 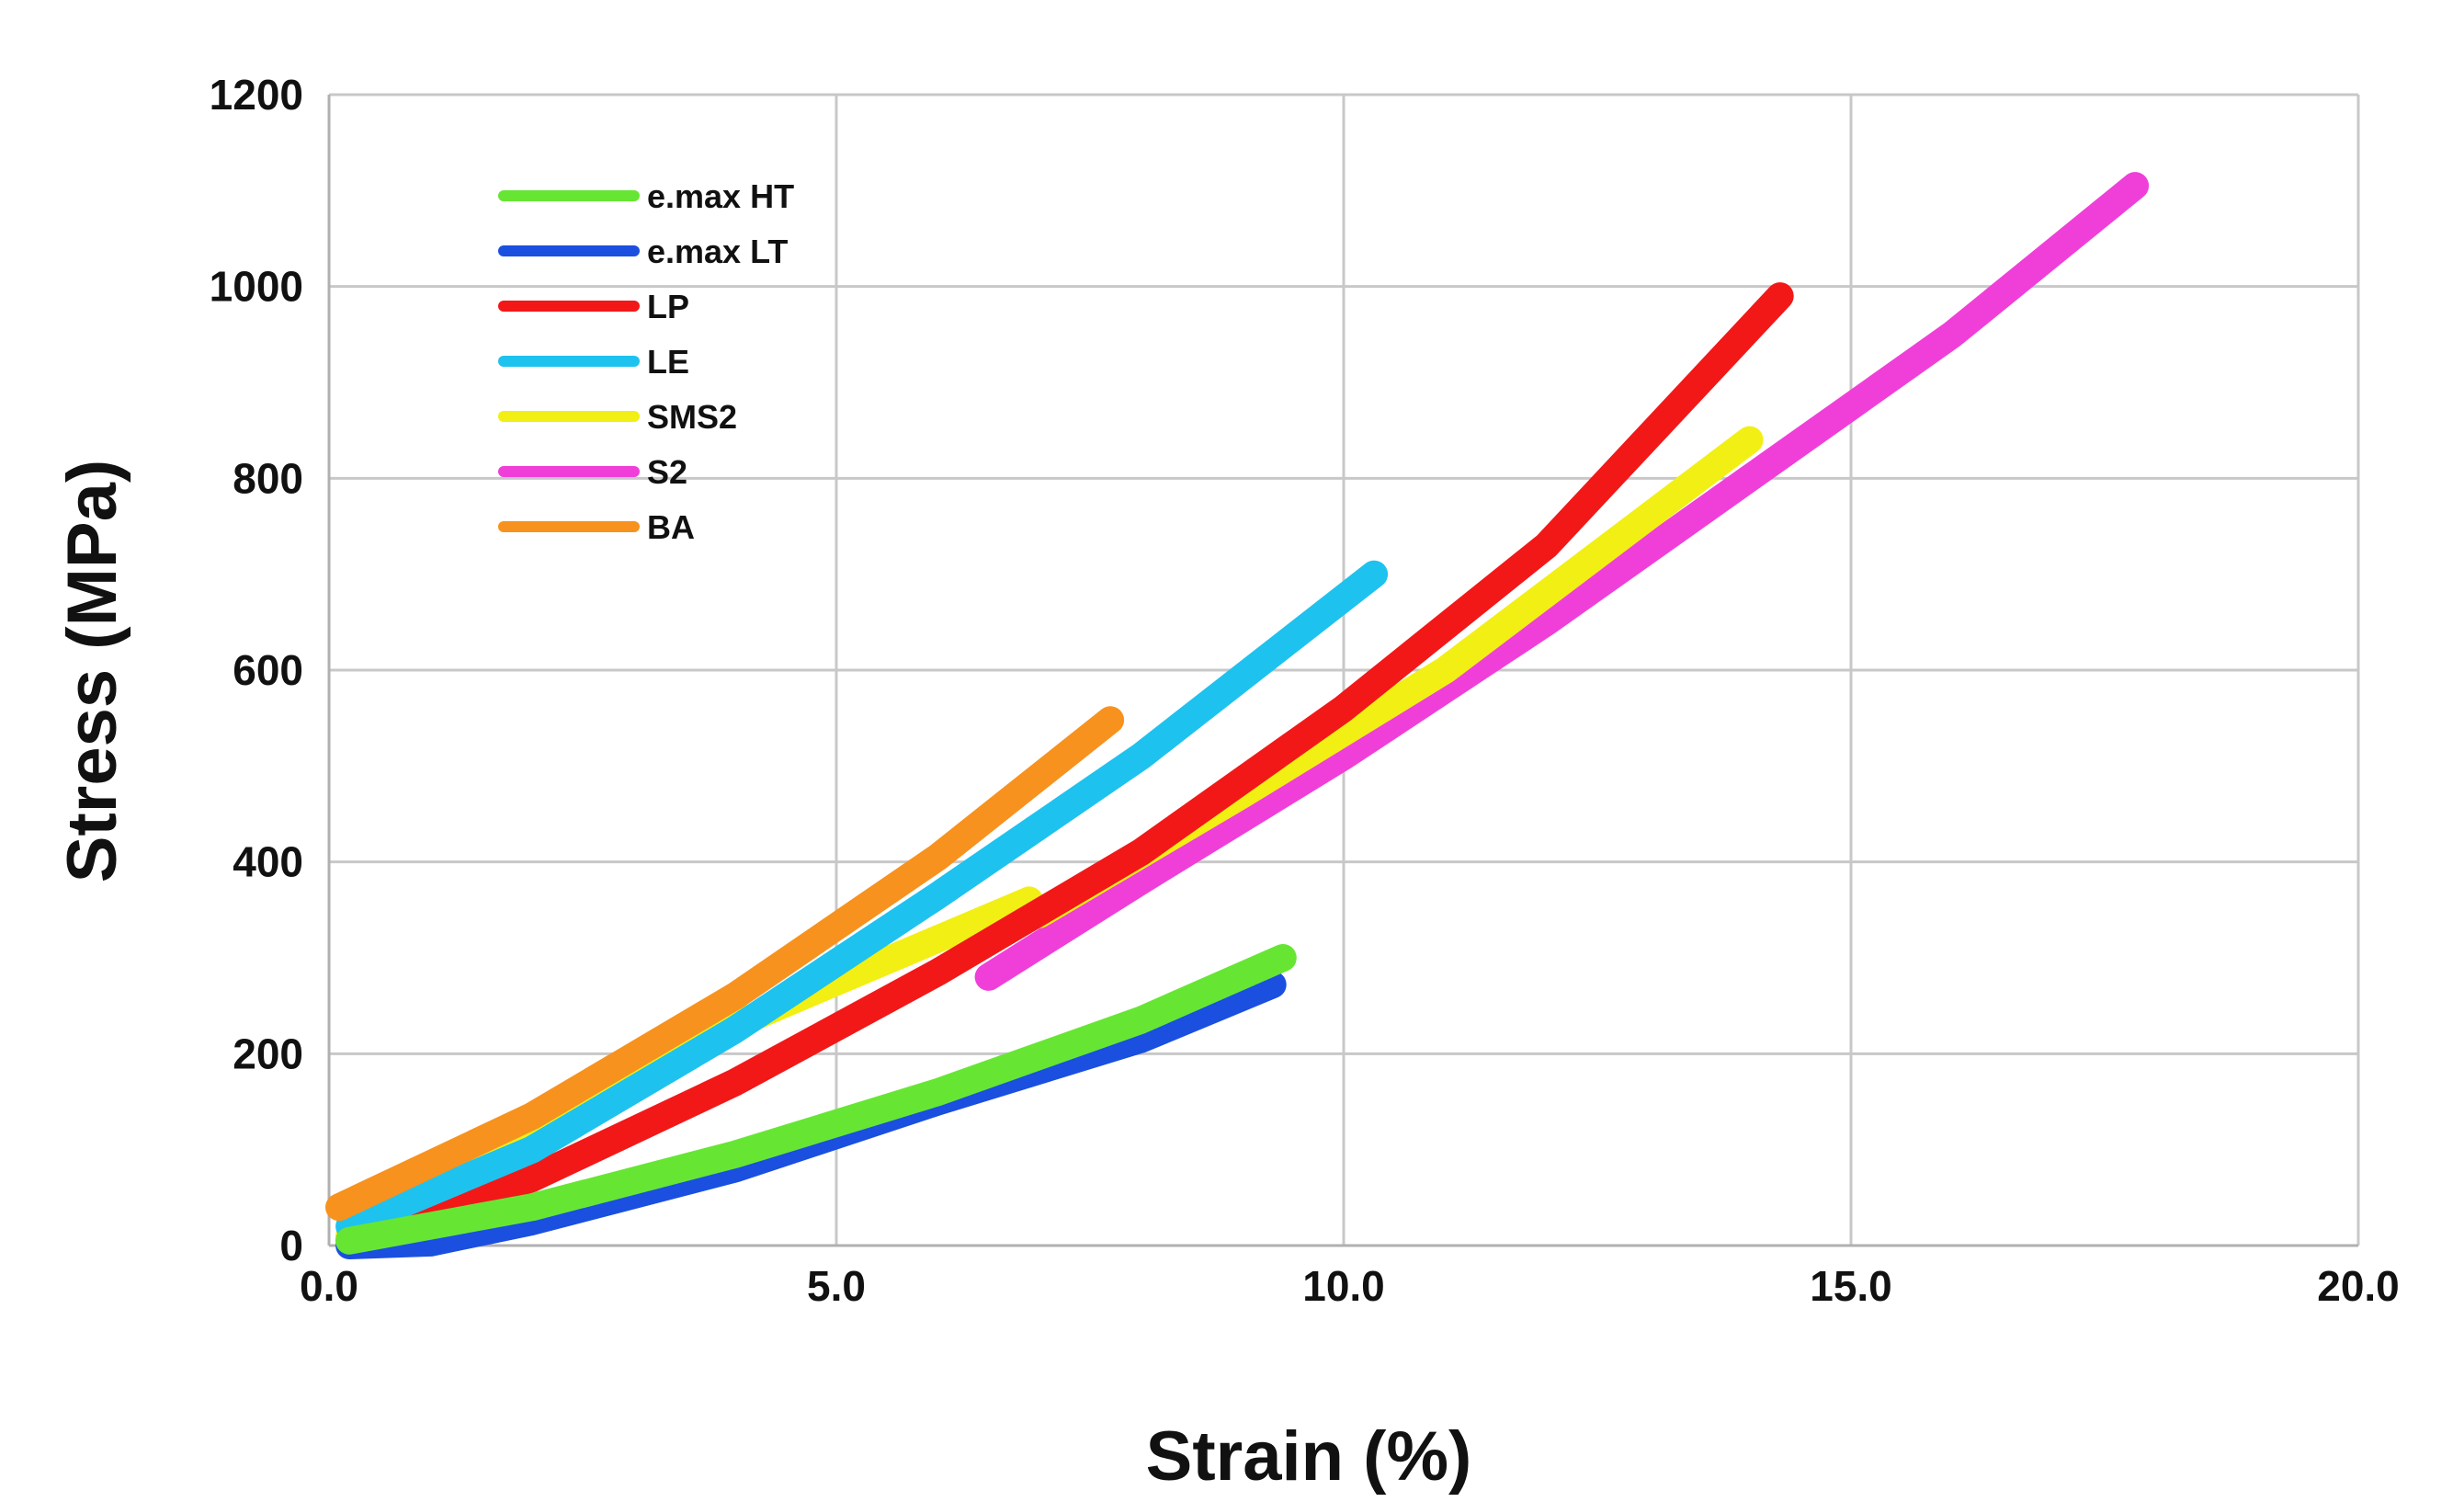 What do you see at coordinates (2359, 1286) in the screenshot?
I see `x-tick-label: 20.0` at bounding box center [2359, 1286].